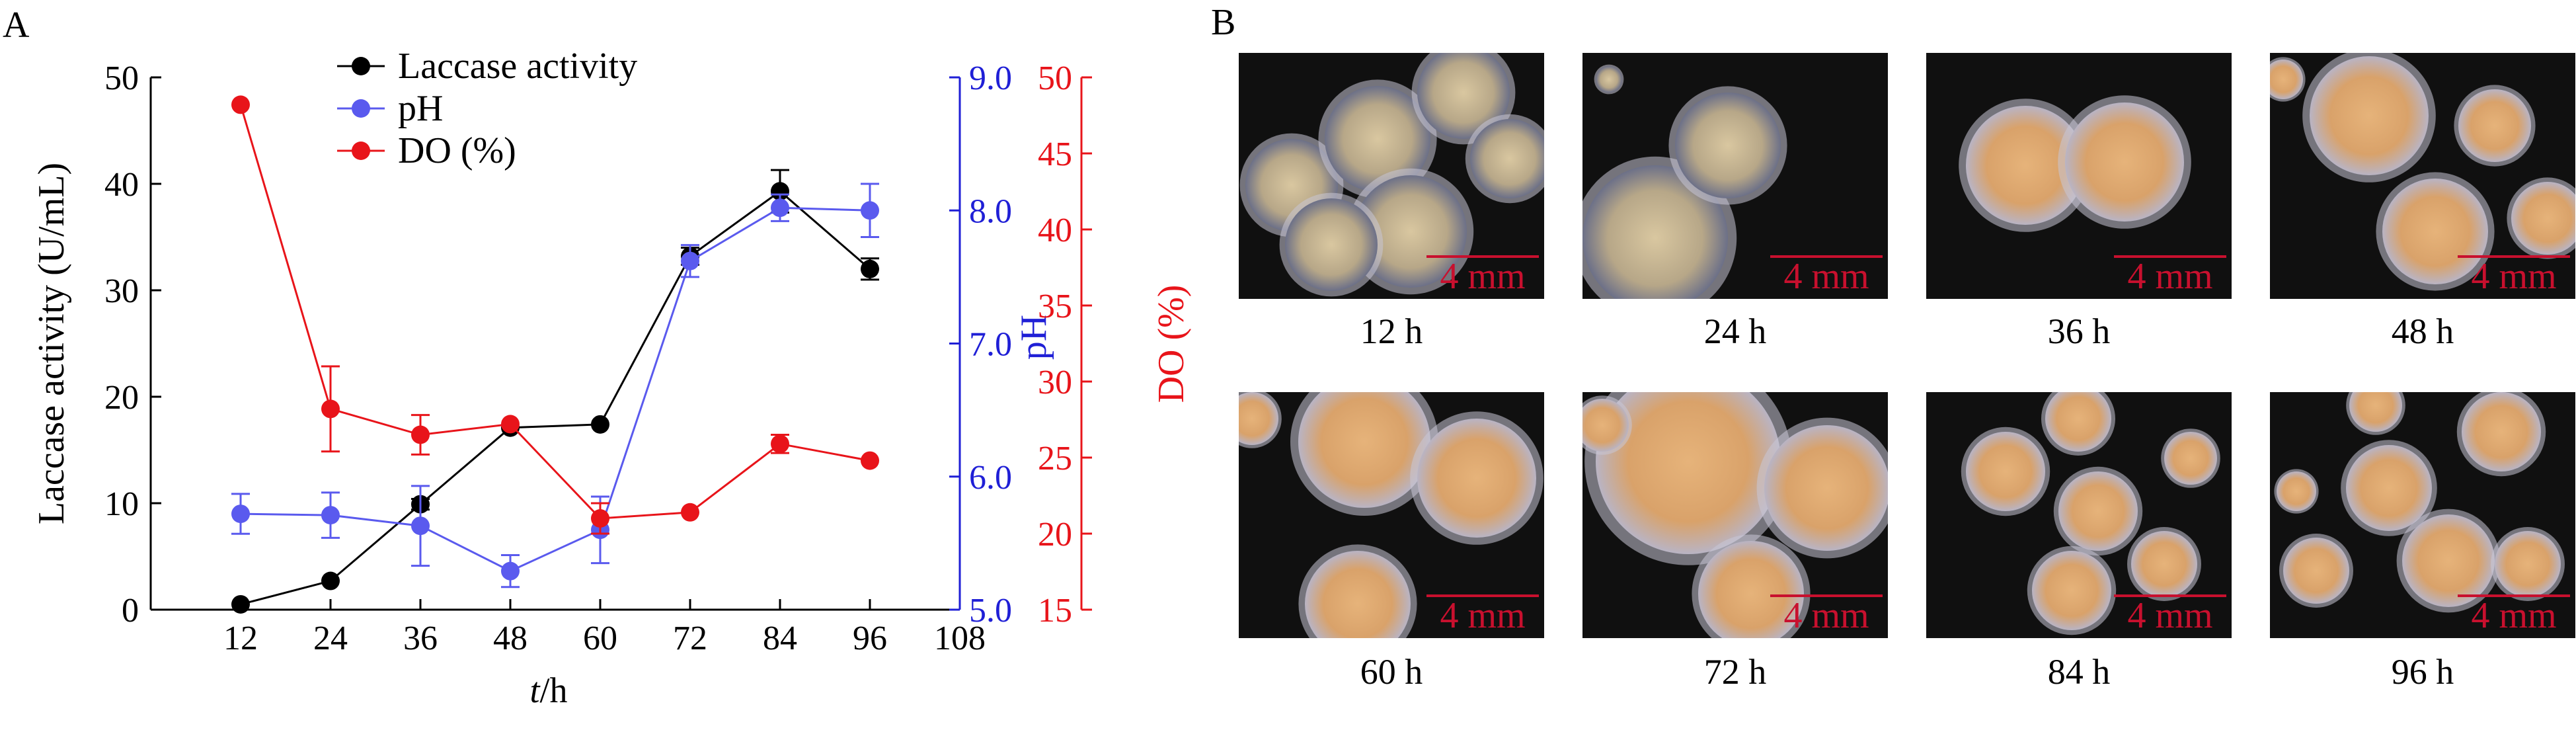 The height and width of the screenshot is (732, 2576). I want to click on photo-time-label: 96 h, so click(2422, 672).